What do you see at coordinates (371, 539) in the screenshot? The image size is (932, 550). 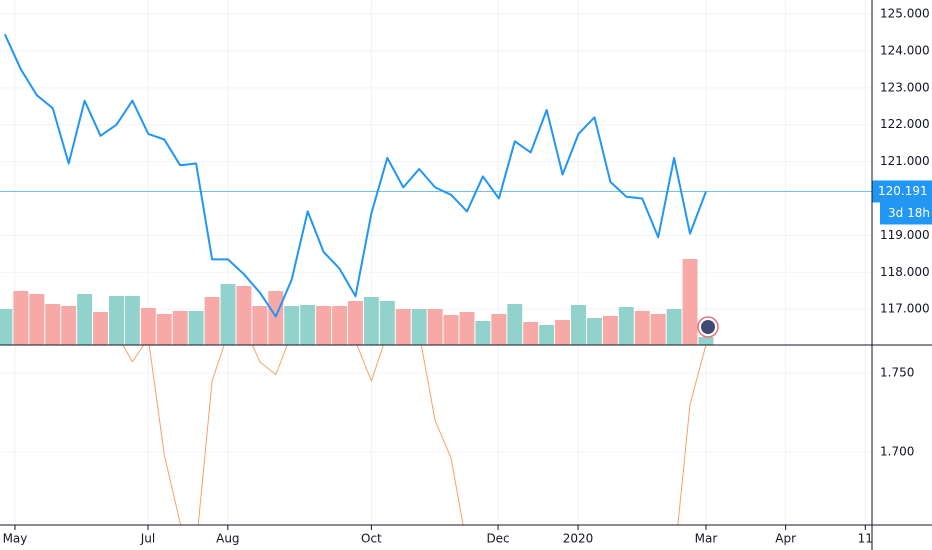 I see `x-tick-label: Oct` at bounding box center [371, 539].